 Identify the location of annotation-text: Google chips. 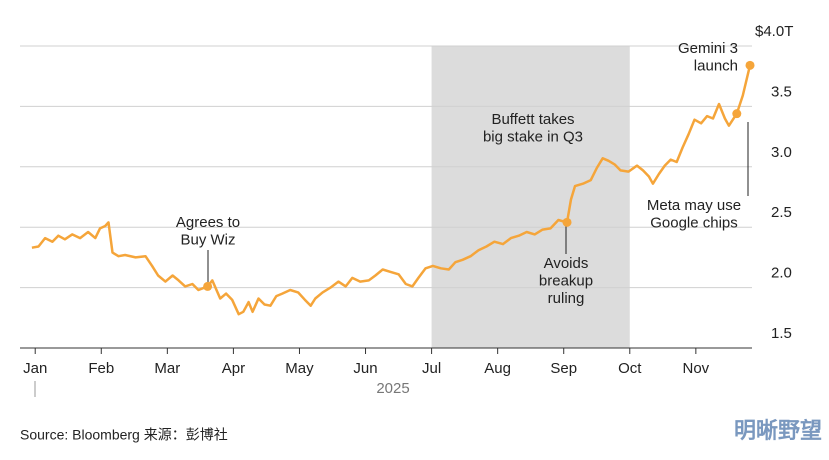
(694, 222).